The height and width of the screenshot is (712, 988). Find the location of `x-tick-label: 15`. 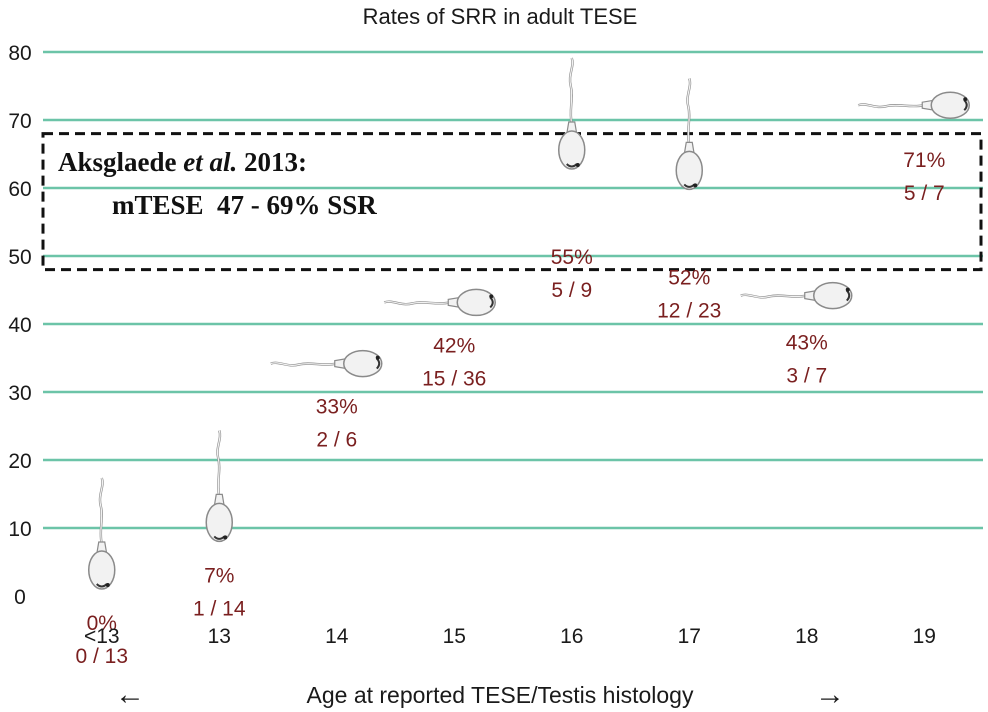

x-tick-label: 15 is located at coordinates (454, 636).